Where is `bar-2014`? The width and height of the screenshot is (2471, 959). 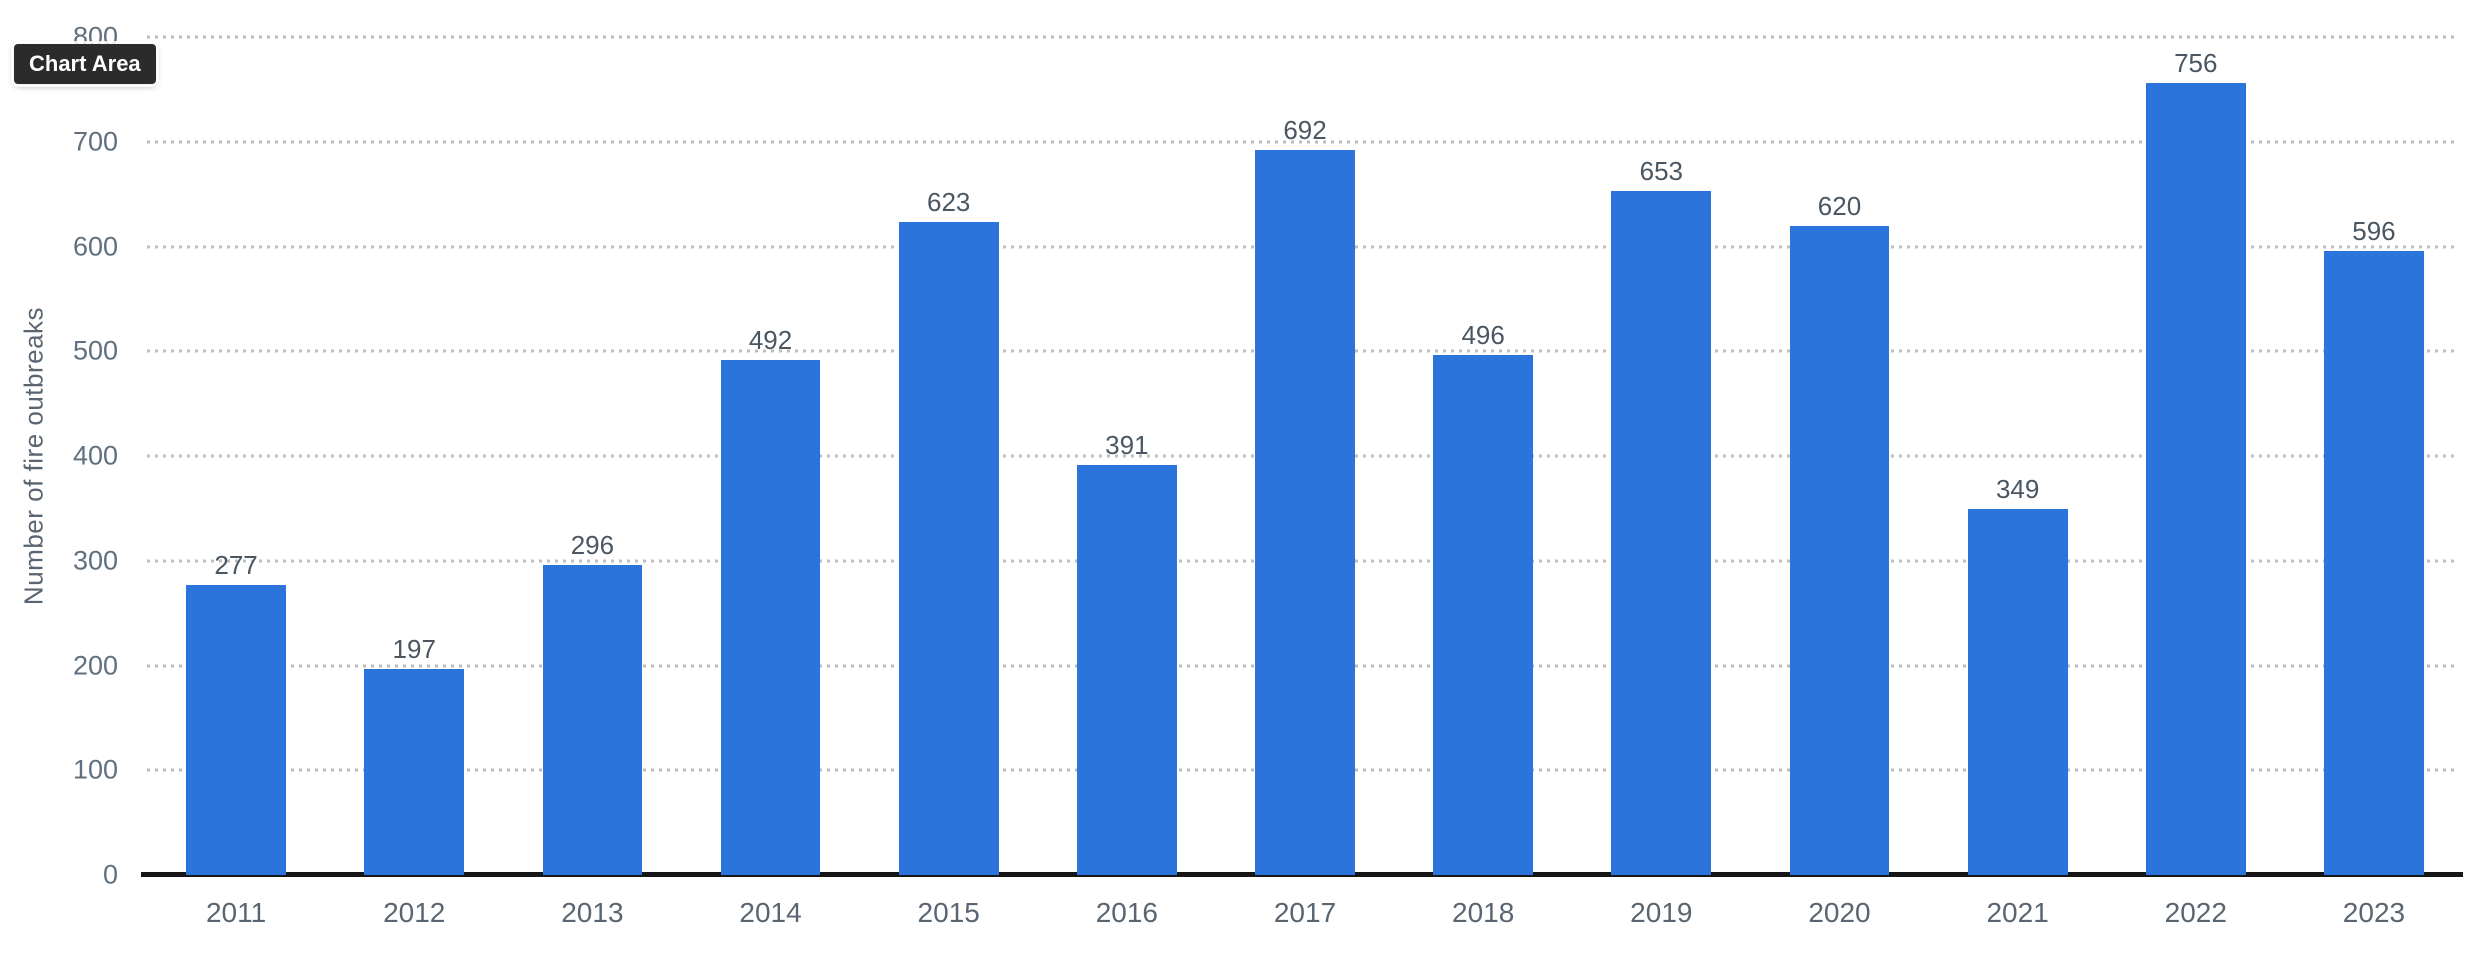 bar-2014 is located at coordinates (770, 617).